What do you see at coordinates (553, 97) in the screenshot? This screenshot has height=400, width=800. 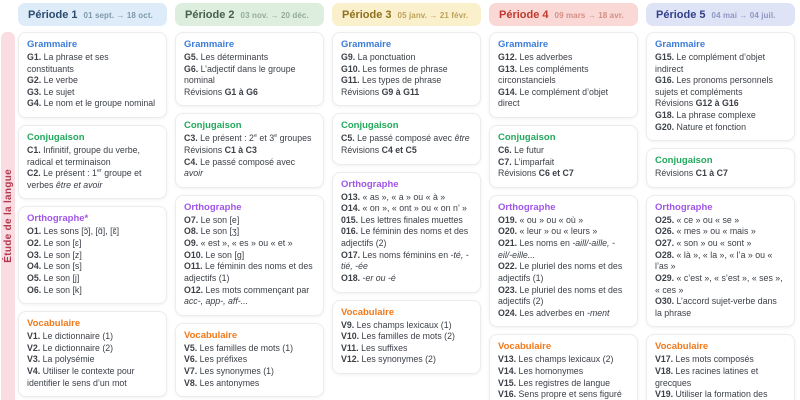 I see `curriculum-item: G14. Le complément d’objet direct` at bounding box center [553, 97].